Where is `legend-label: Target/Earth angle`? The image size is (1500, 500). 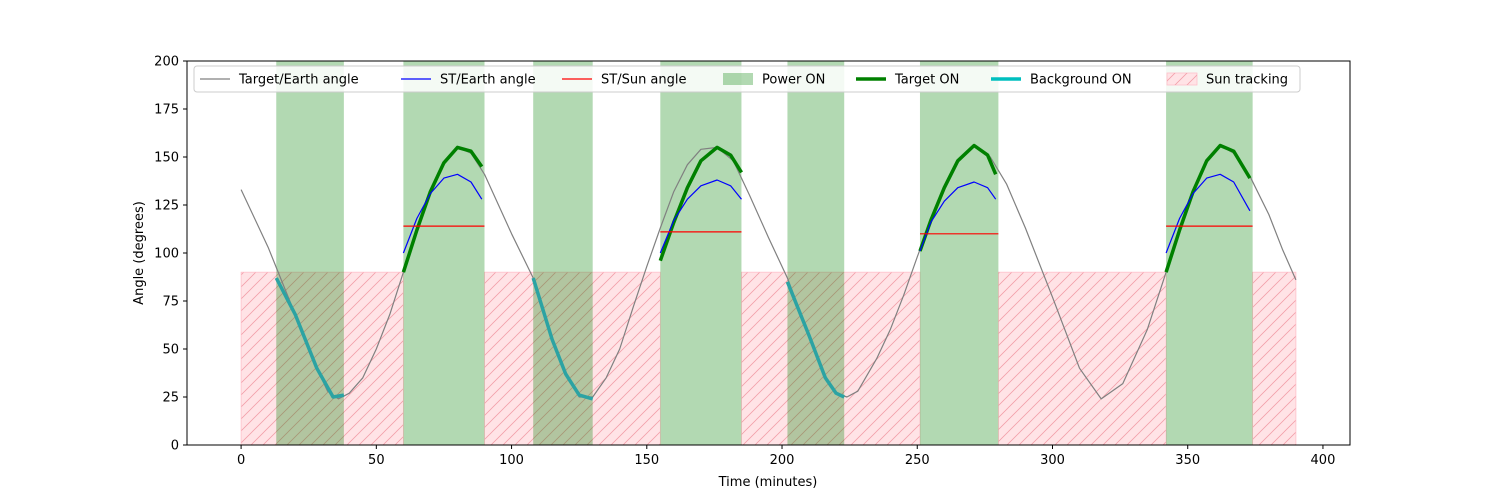 legend-label: Target/Earth angle is located at coordinates (298, 80).